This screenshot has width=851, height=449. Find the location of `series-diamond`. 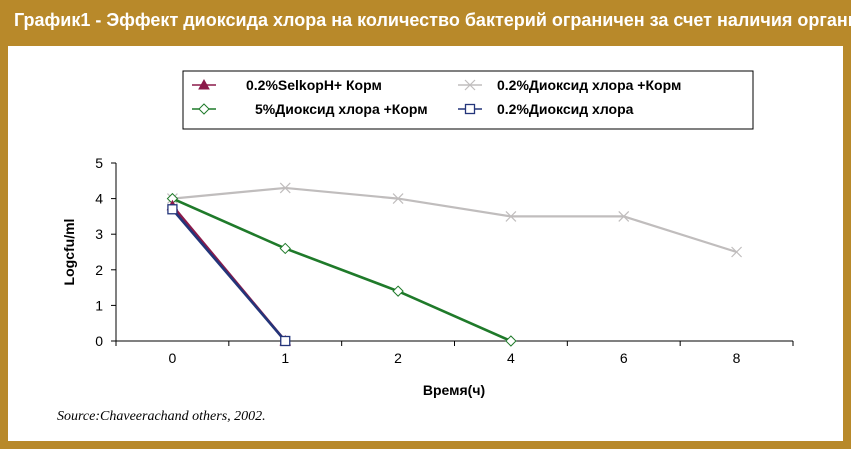

series-diamond is located at coordinates (341, 269).